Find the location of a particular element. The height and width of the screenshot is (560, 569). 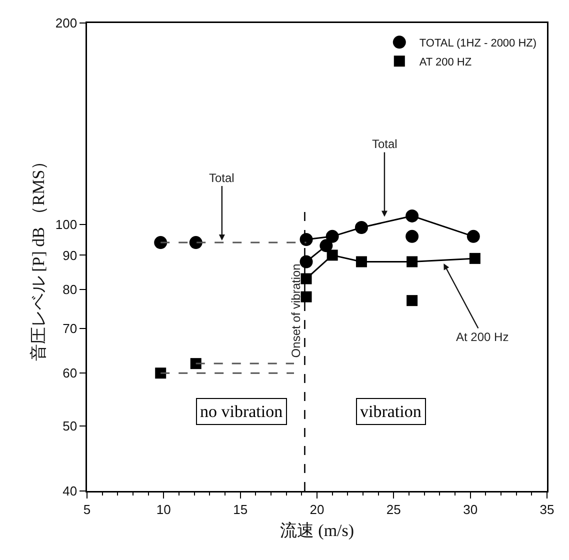

x-tick-label: 20 is located at coordinates (317, 509).